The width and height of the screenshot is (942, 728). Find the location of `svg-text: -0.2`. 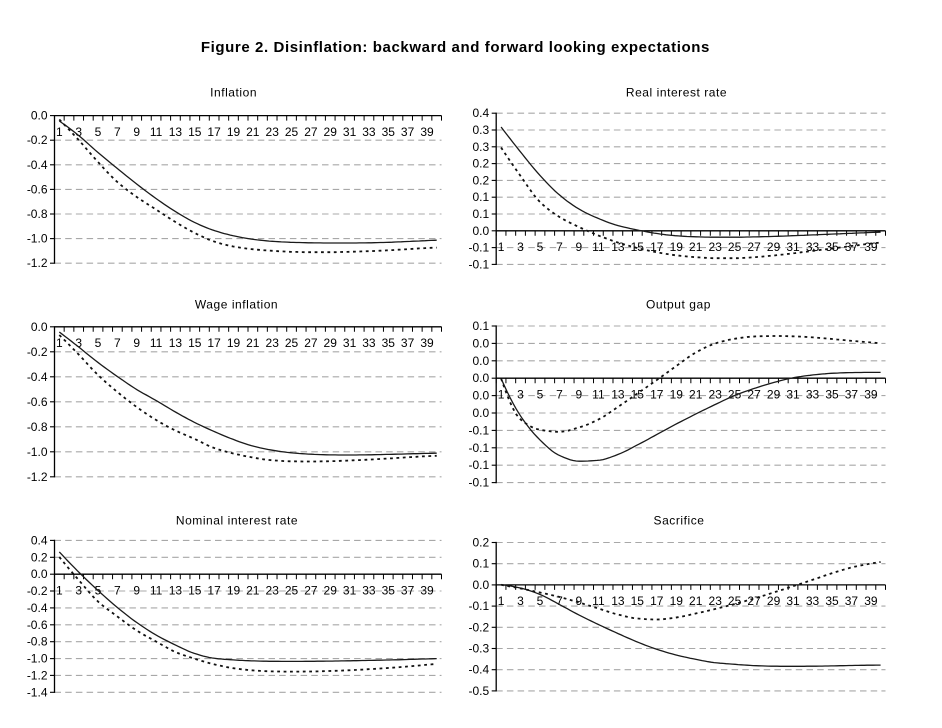

svg-text: -0.2 is located at coordinates (479, 627).